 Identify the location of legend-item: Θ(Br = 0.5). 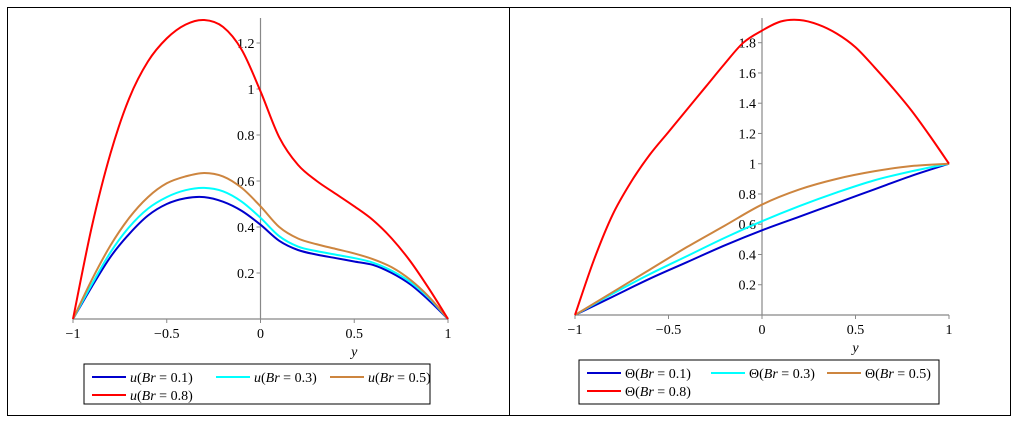
(879, 374).